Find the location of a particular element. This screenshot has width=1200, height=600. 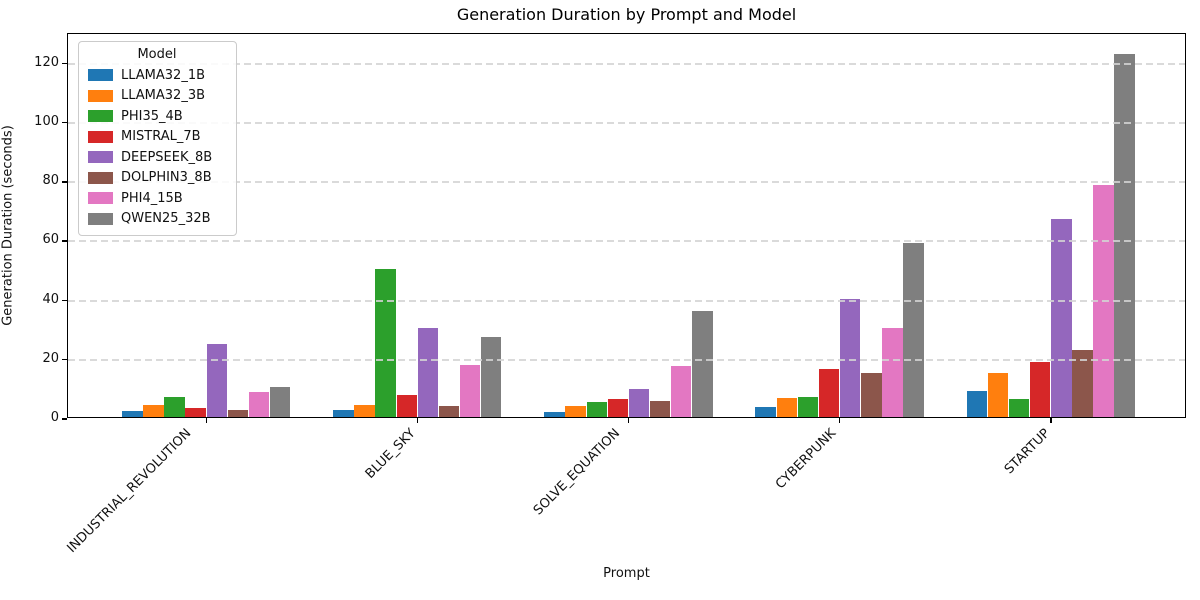

x-tick-label-STARTUP: STARTUP is located at coordinates (1027, 452).